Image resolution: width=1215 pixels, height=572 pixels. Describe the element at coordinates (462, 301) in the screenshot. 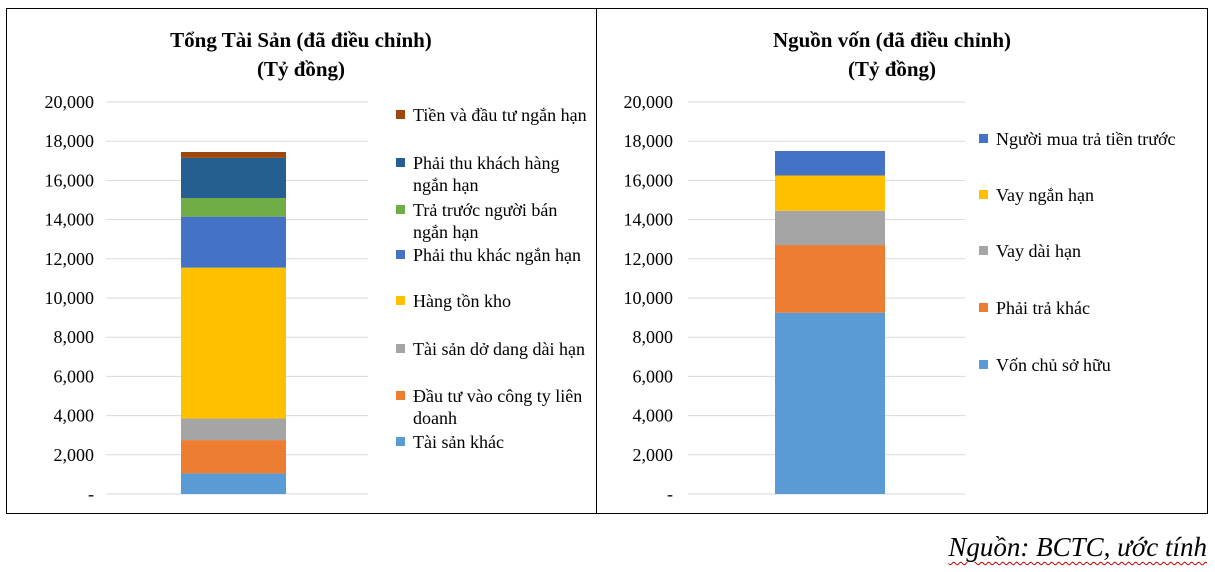

I see `legend-label: Hàng tồn kho` at that location.